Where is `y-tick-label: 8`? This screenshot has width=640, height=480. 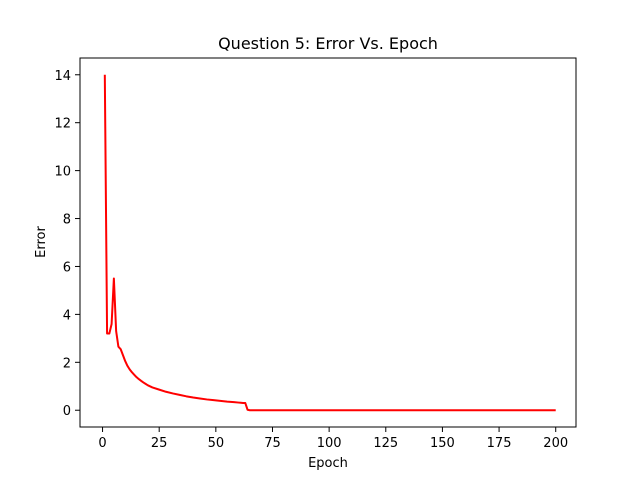
y-tick-label: 8 is located at coordinates (67, 220).